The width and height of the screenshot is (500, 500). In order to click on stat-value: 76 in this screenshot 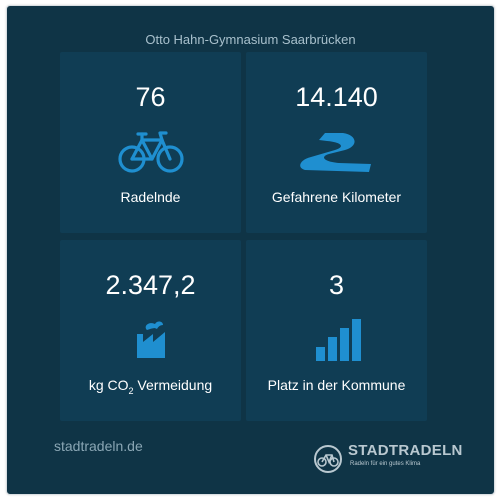, I will do `click(150, 97)`.